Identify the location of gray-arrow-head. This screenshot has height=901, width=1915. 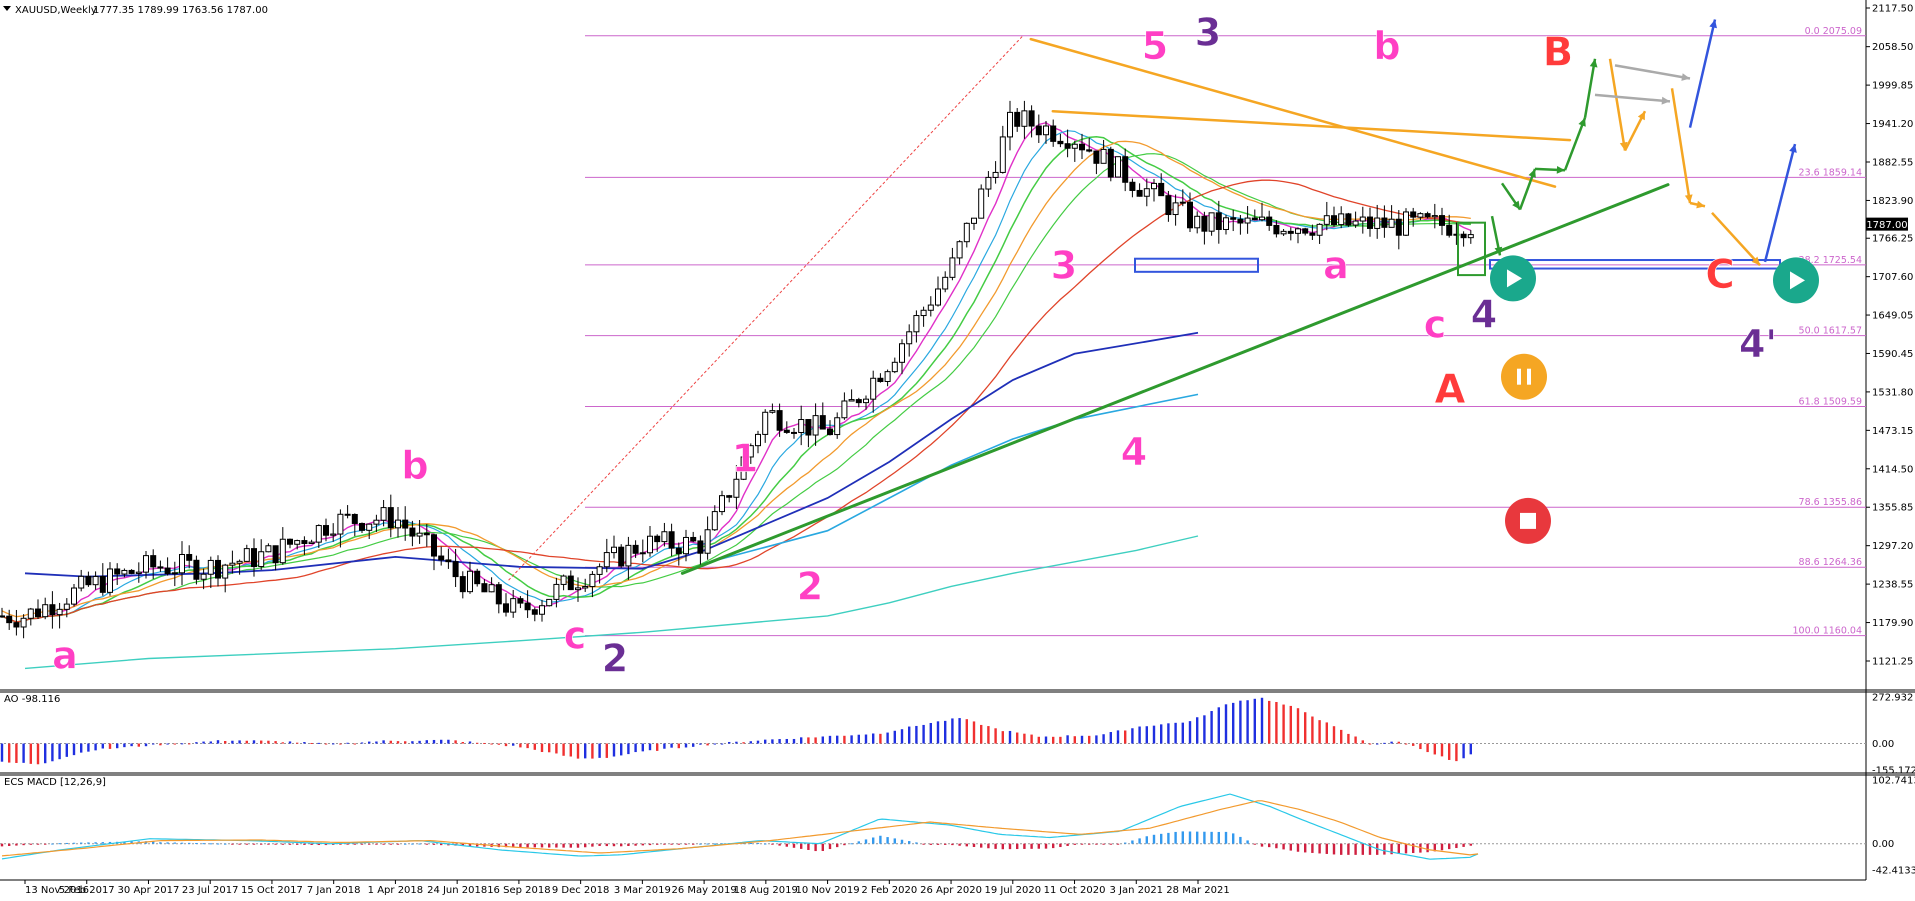
(1685, 77).